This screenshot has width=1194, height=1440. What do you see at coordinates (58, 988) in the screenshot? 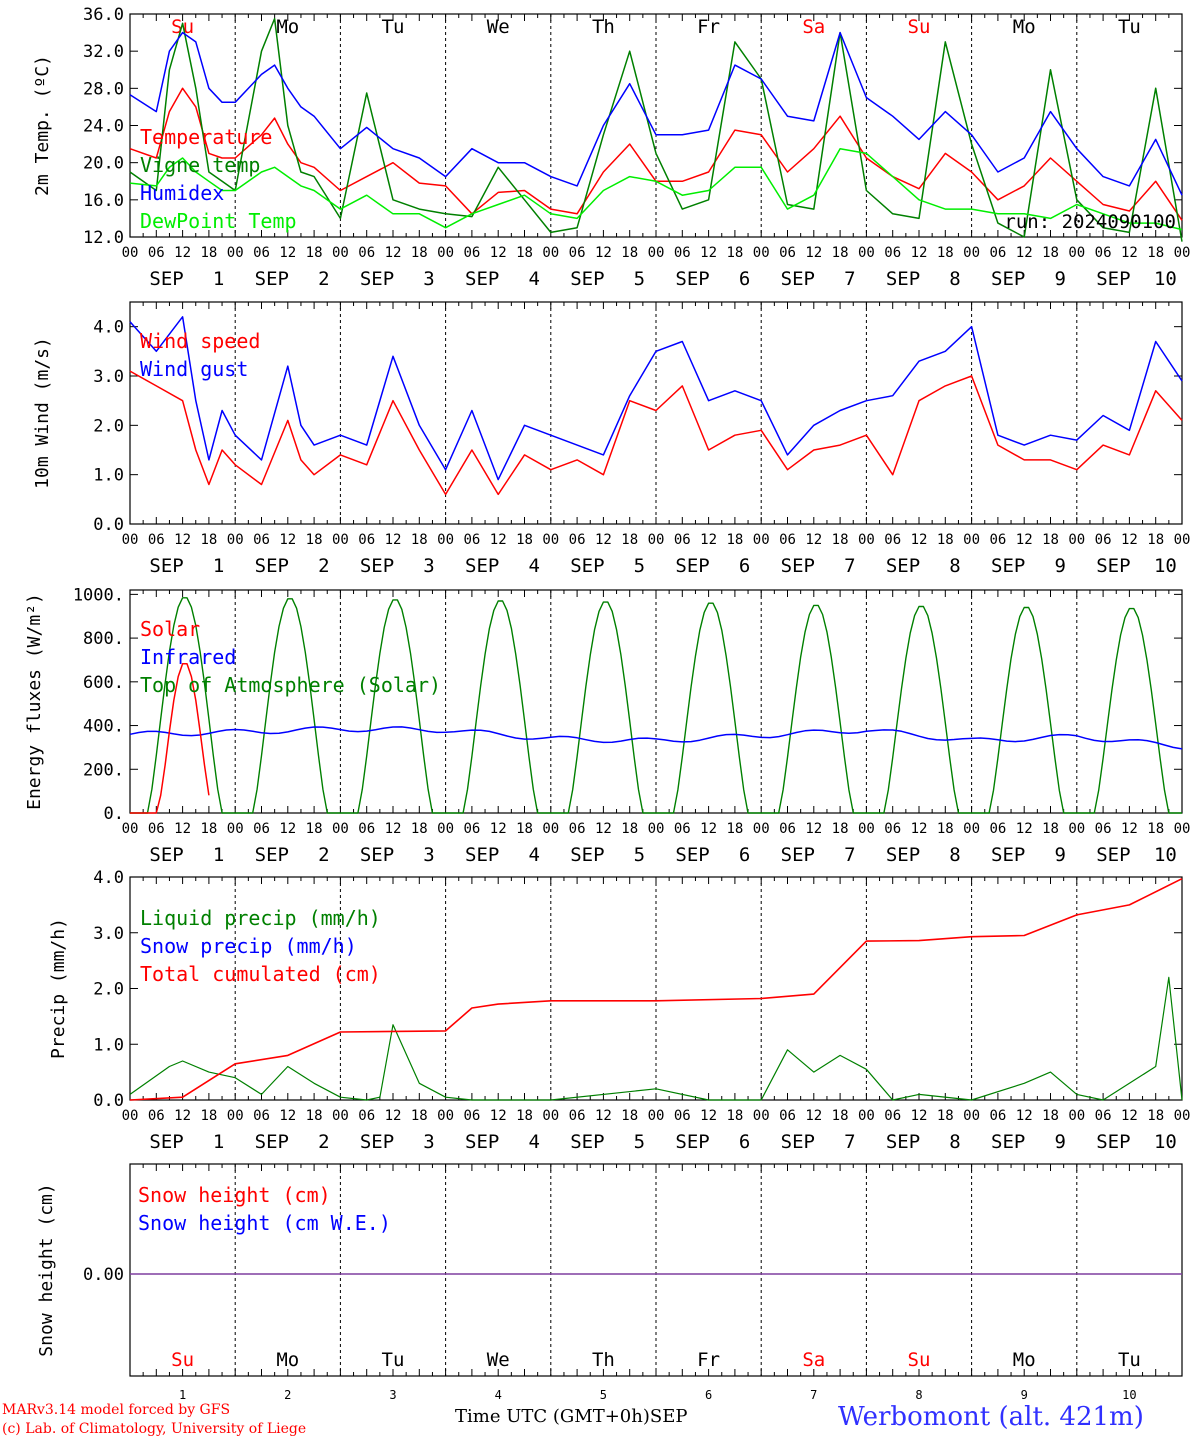
I see `precip-ylabel: Precip (mm/h)` at bounding box center [58, 988].